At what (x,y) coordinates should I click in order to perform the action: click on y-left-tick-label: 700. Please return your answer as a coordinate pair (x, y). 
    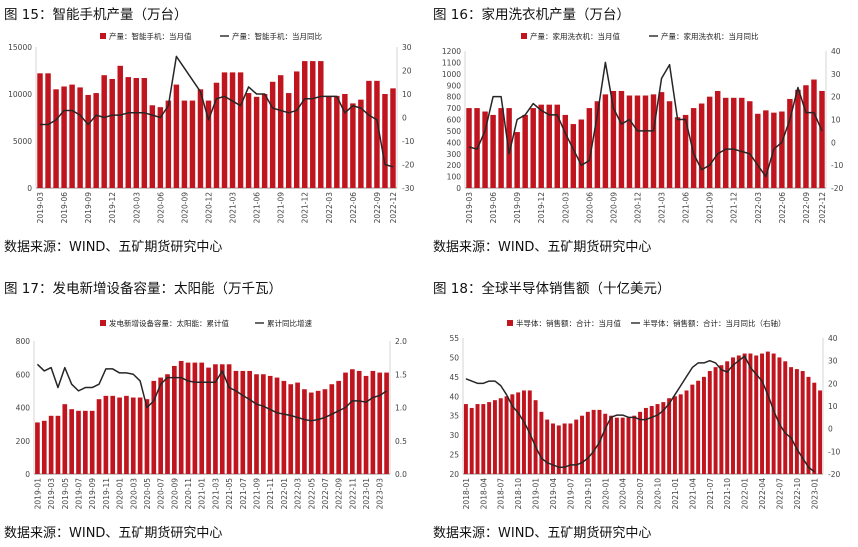
    Looking at the image, I should click on (454, 108).